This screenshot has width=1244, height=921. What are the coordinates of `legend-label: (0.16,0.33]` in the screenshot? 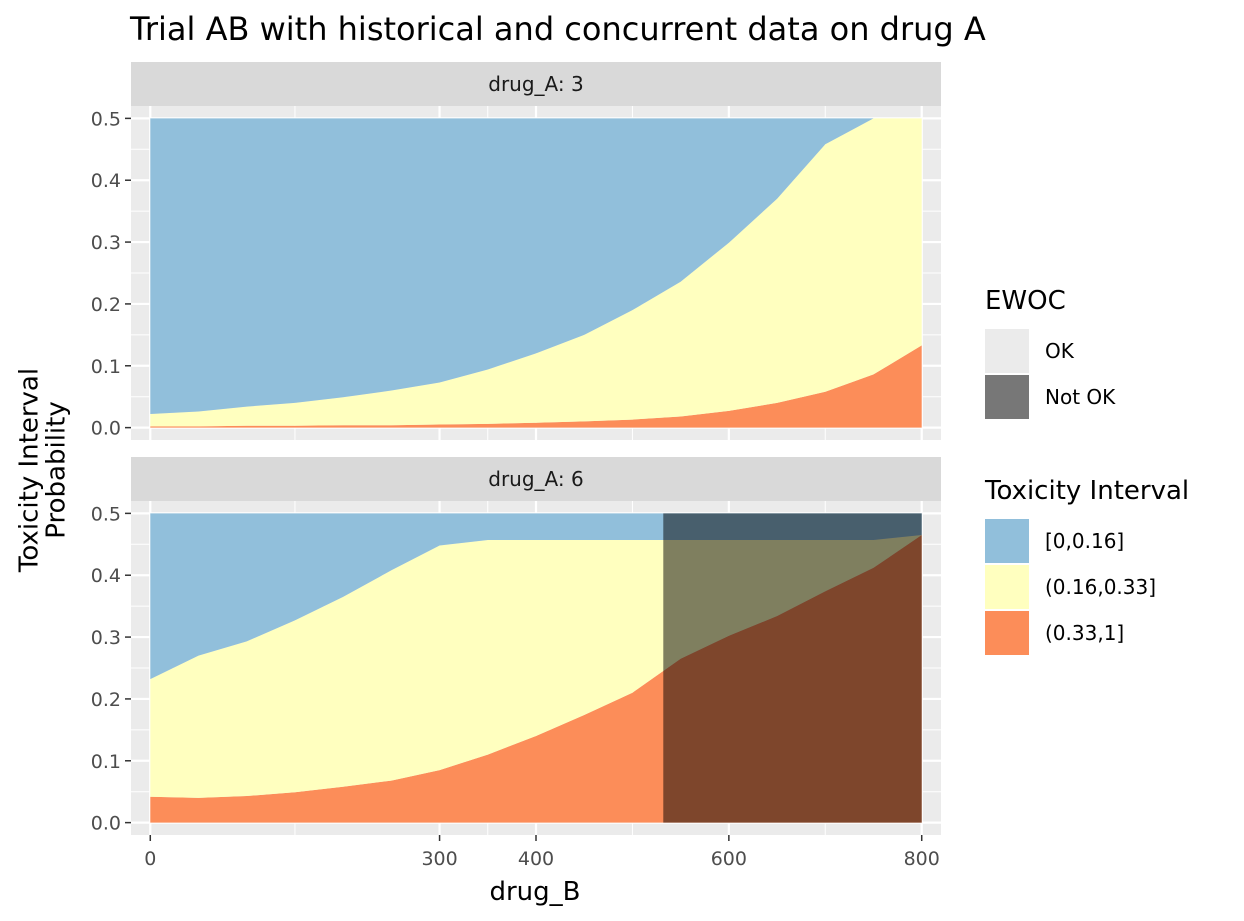 It's located at (1100, 587).